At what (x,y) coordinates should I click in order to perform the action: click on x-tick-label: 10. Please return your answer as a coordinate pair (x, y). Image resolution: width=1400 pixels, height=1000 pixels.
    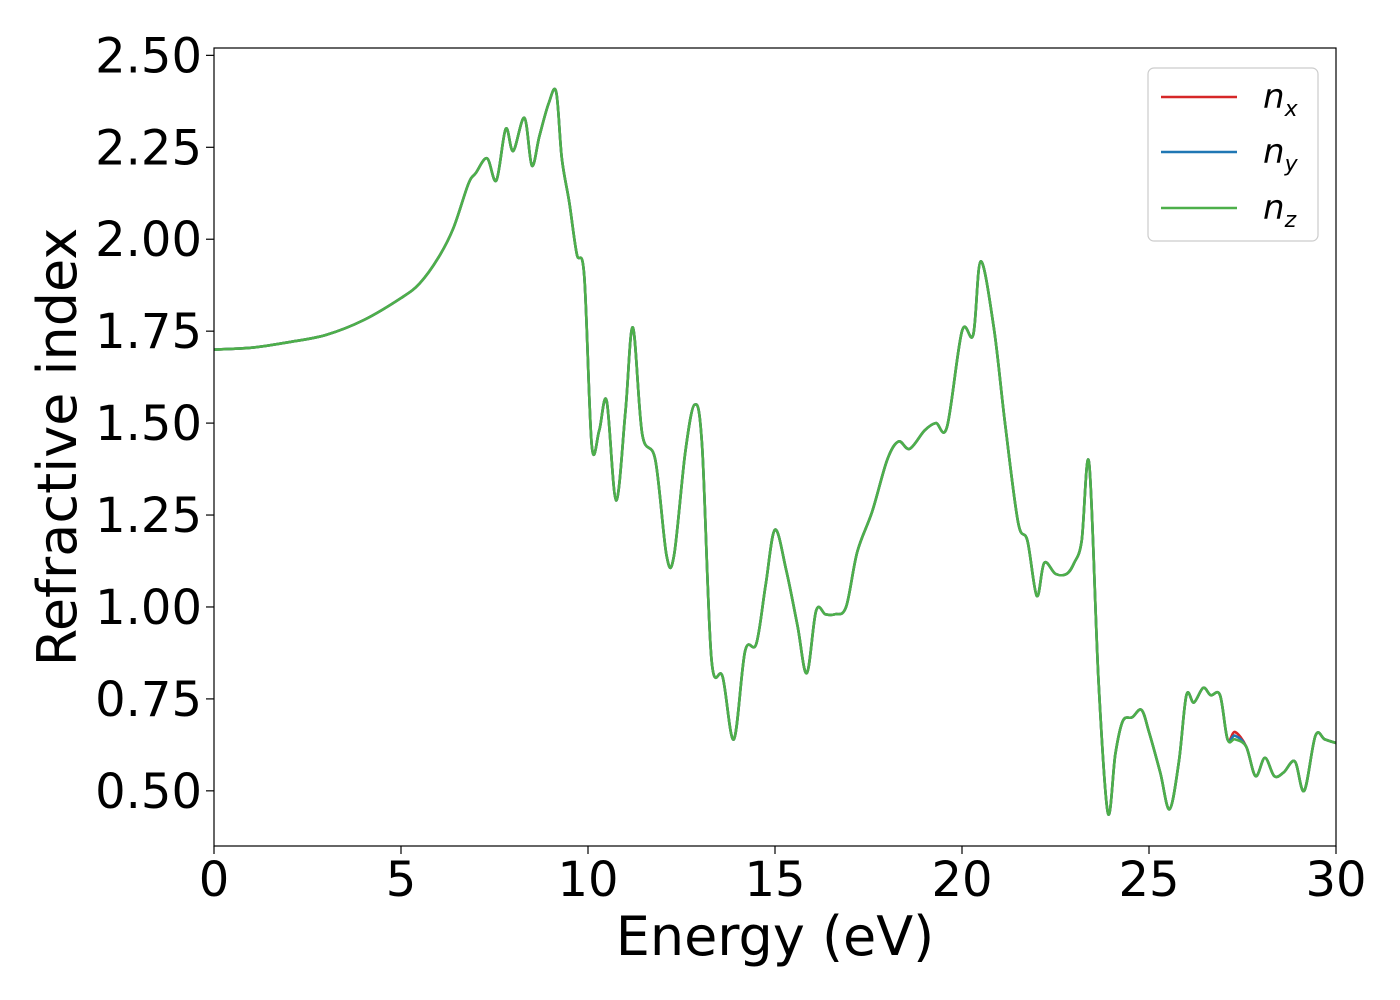
    Looking at the image, I should click on (587, 880).